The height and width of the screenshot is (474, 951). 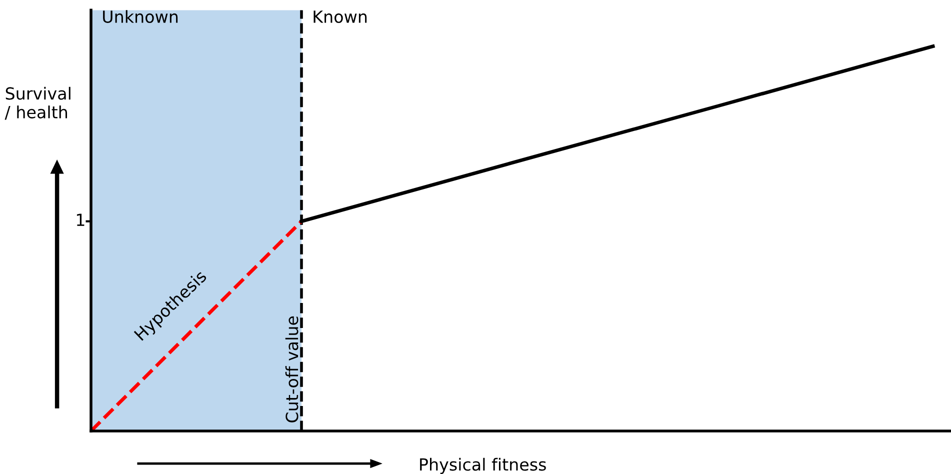 What do you see at coordinates (340, 16) in the screenshot?
I see `text: Known` at bounding box center [340, 16].